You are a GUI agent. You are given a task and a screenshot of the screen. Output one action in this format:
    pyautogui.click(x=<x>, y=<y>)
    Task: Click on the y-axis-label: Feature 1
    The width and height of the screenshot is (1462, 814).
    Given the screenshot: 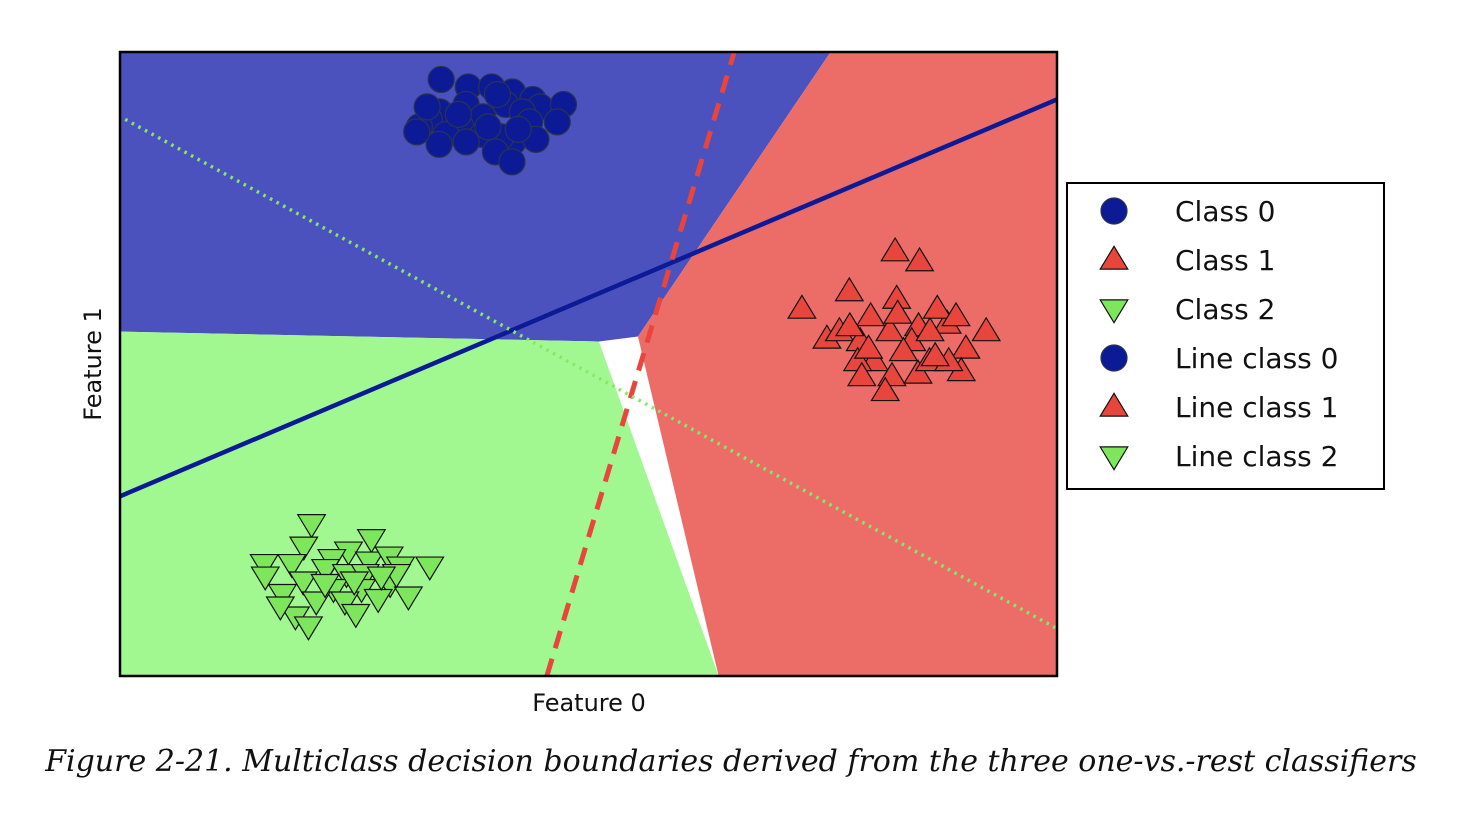 What is the action you would take?
    pyautogui.click(x=93, y=364)
    